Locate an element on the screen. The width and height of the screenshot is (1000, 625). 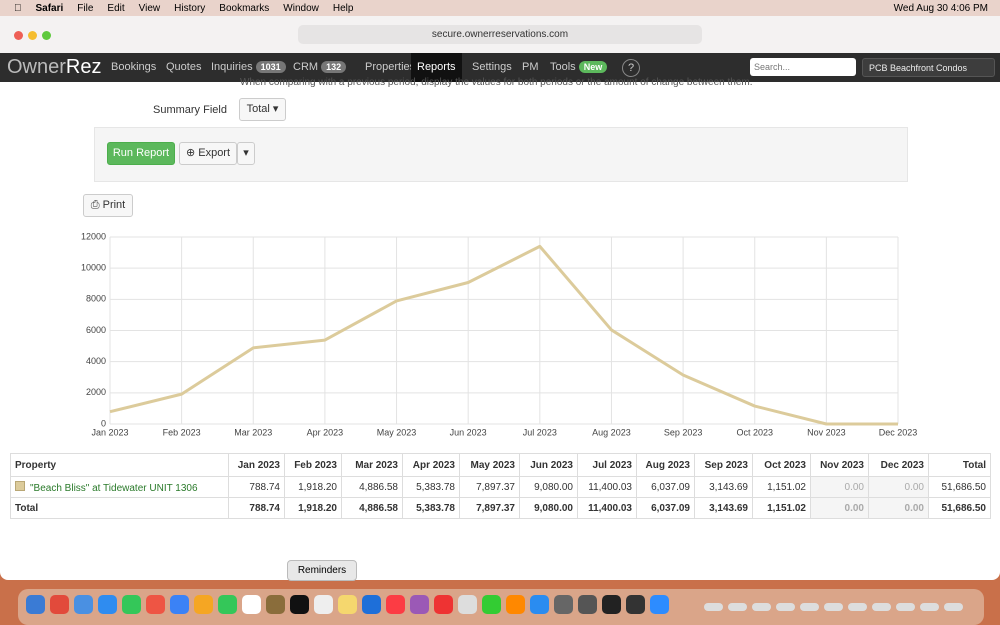
menu-item: Edit is located at coordinates (111, 8).